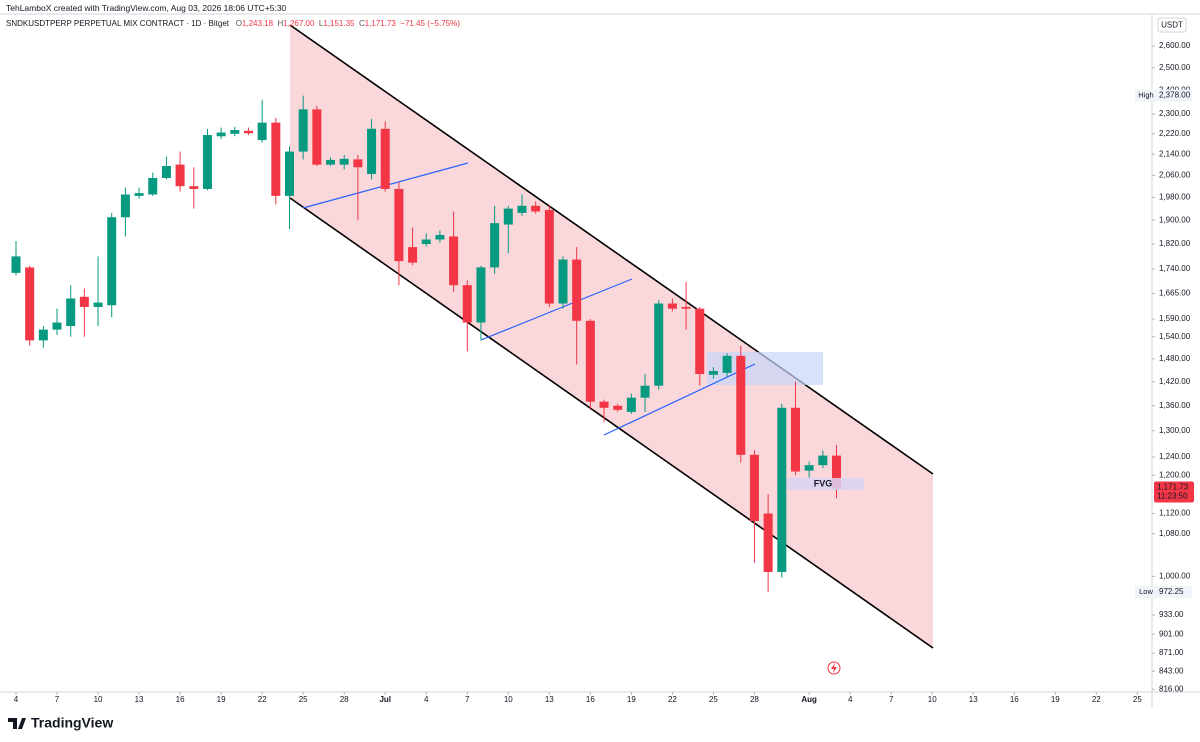  What do you see at coordinates (1175, 293) in the screenshot?
I see `y-tick-label: 1,665.00` at bounding box center [1175, 293].